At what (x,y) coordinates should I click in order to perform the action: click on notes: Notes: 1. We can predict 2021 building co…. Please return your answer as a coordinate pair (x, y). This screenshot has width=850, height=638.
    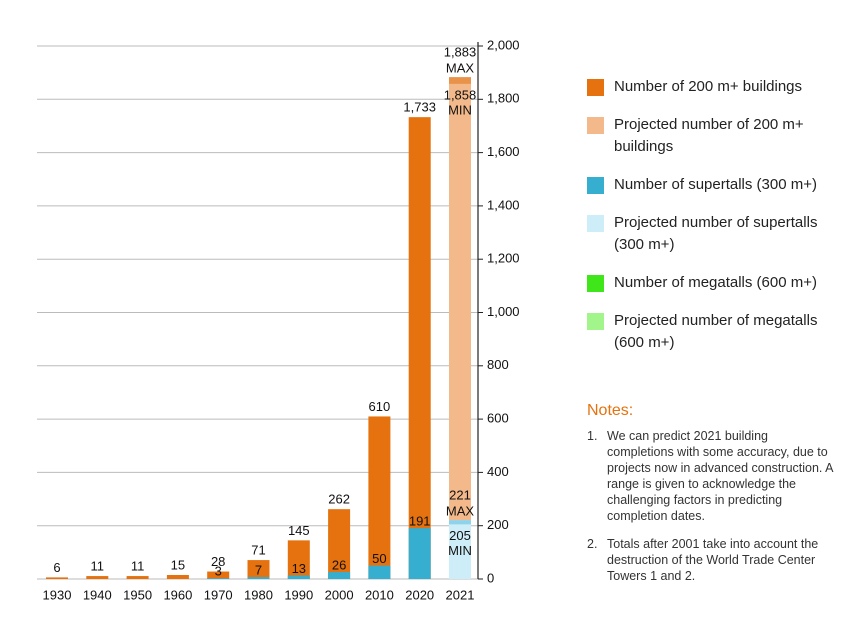
    Looking at the image, I should click on (712, 499).